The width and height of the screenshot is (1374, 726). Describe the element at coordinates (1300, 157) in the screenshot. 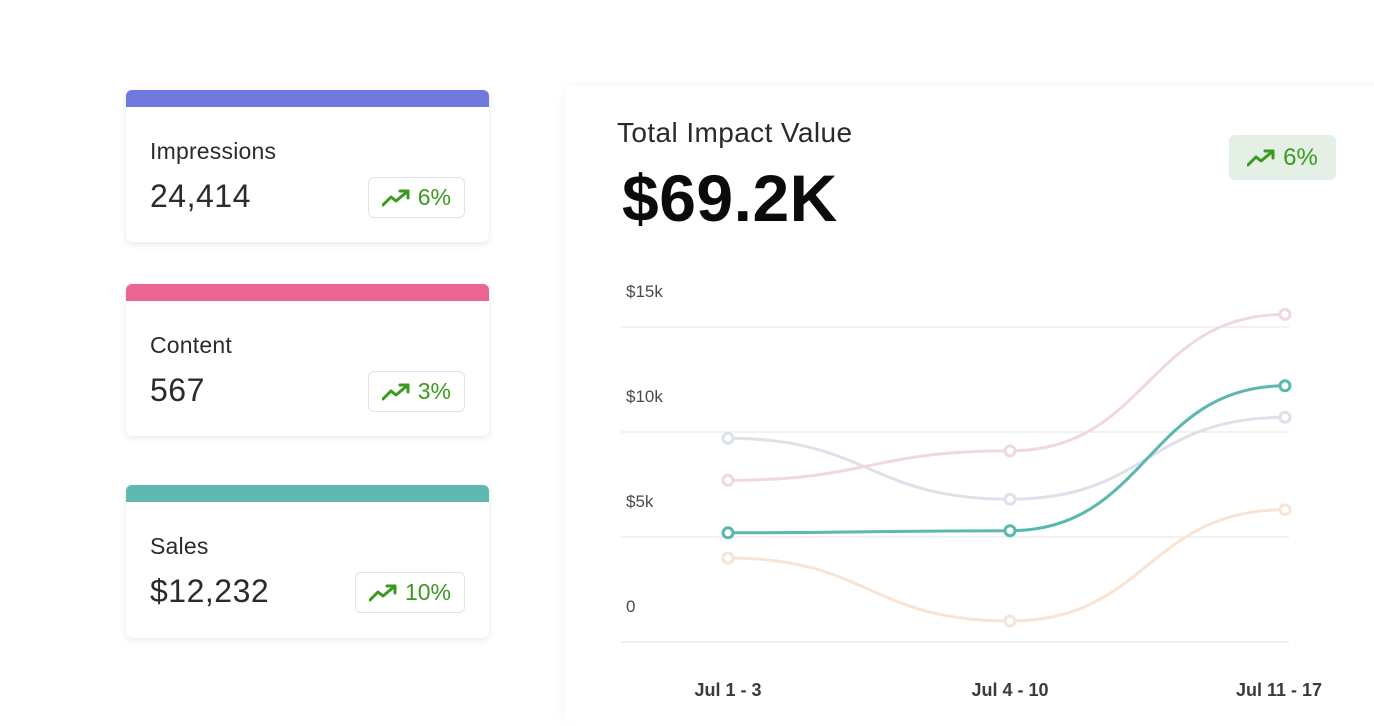

I see `panel-change-value: 6%` at that location.